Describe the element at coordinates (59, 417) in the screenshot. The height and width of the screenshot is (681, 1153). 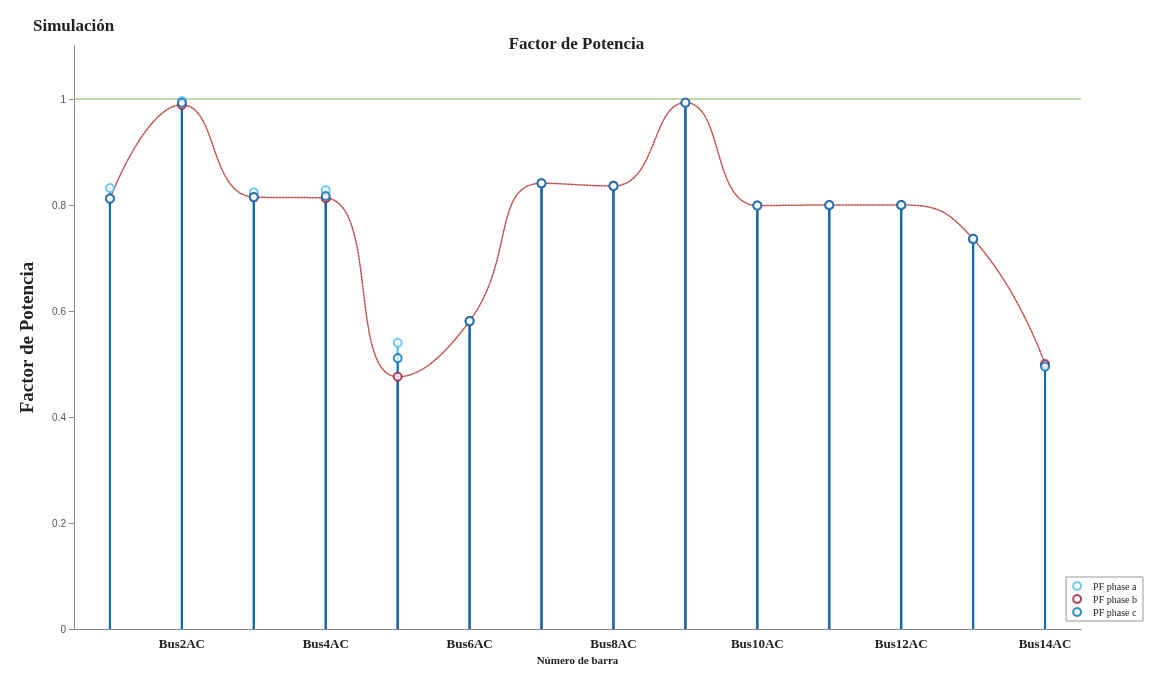
I see `y-tick-label: 0.4` at that location.